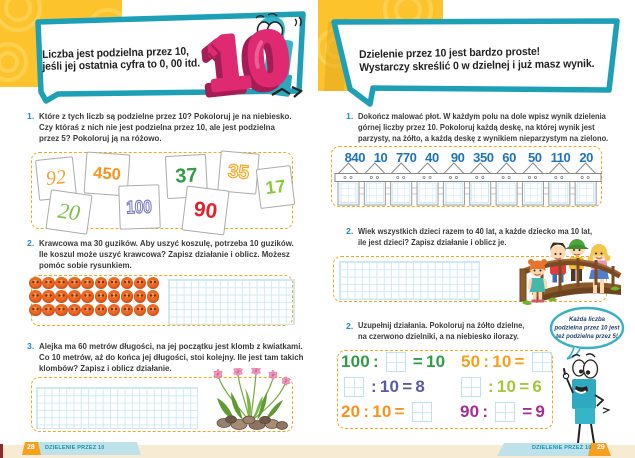 This screenshot has width=635, height=458. I want to click on svg-text: też podzielna przez 5!, so click(587, 337).